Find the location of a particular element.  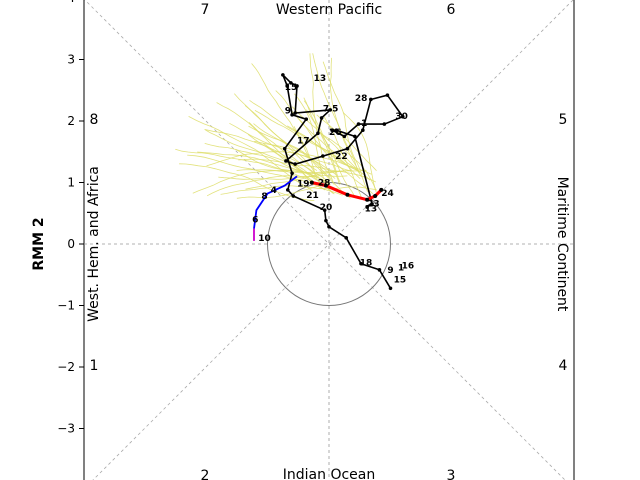

observed-day-label: 5 is located at coordinates (335, 110).